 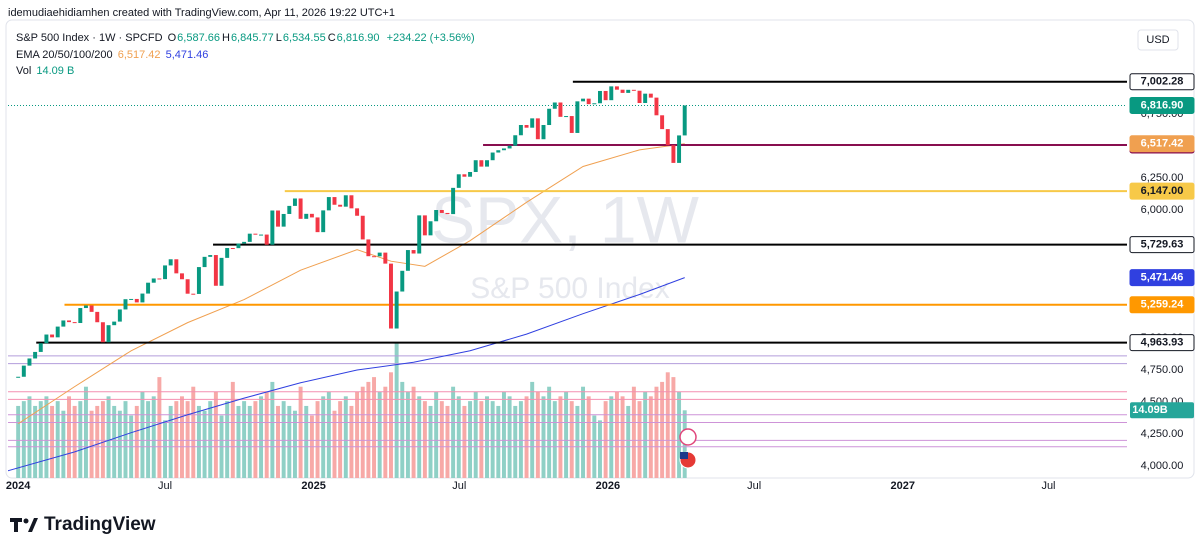 I want to click on logo, so click(x=24, y=525).